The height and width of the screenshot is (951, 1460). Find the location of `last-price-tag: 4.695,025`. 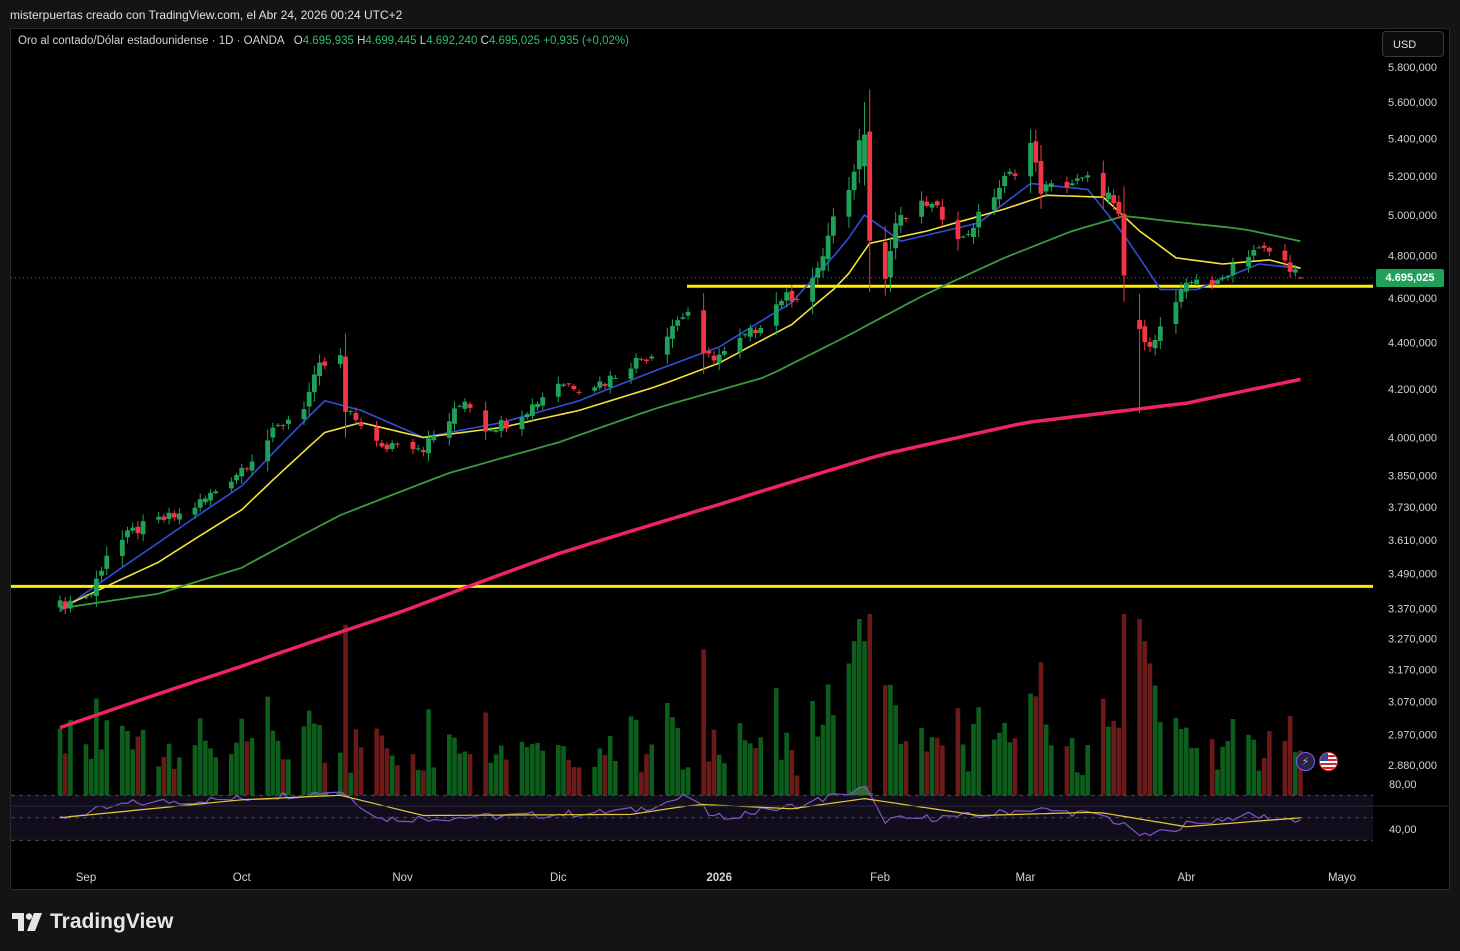

last-price-tag: 4.695,025 is located at coordinates (1410, 278).